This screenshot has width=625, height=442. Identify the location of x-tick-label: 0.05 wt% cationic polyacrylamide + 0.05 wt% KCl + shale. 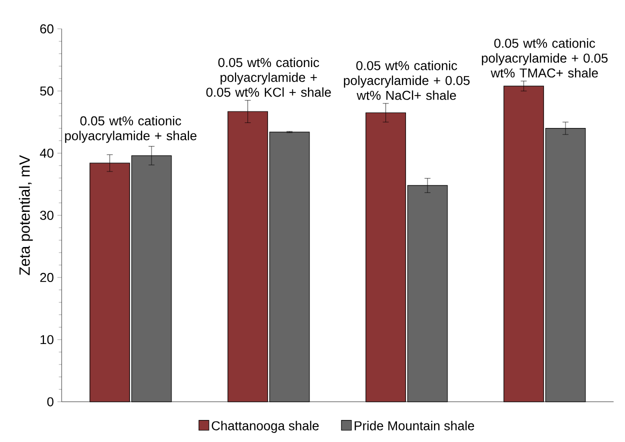
(268, 78).